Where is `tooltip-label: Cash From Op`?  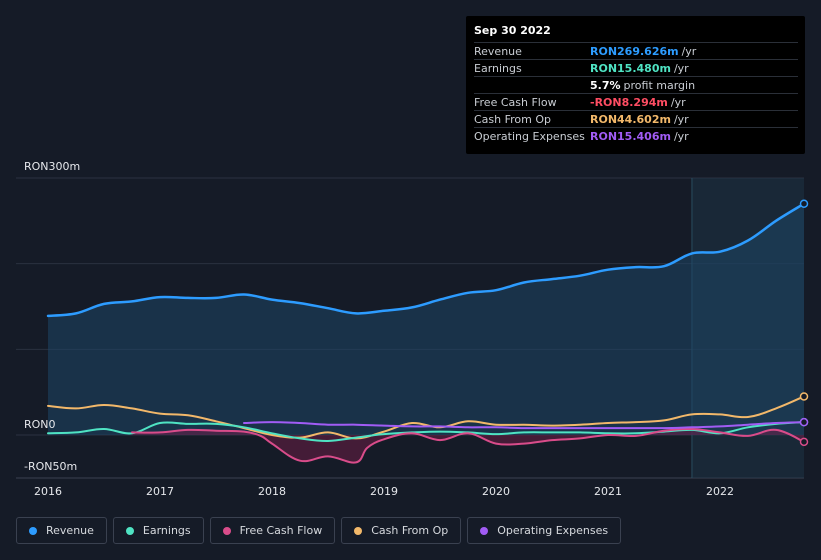
tooltip-label: Cash From Op is located at coordinates (513, 119).